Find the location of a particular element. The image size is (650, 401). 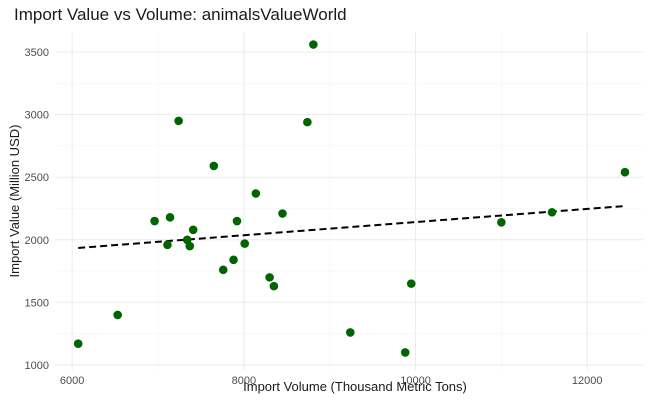

x-axis-title: Import Volume (Thousand Metric Tons) is located at coordinates (355, 386).